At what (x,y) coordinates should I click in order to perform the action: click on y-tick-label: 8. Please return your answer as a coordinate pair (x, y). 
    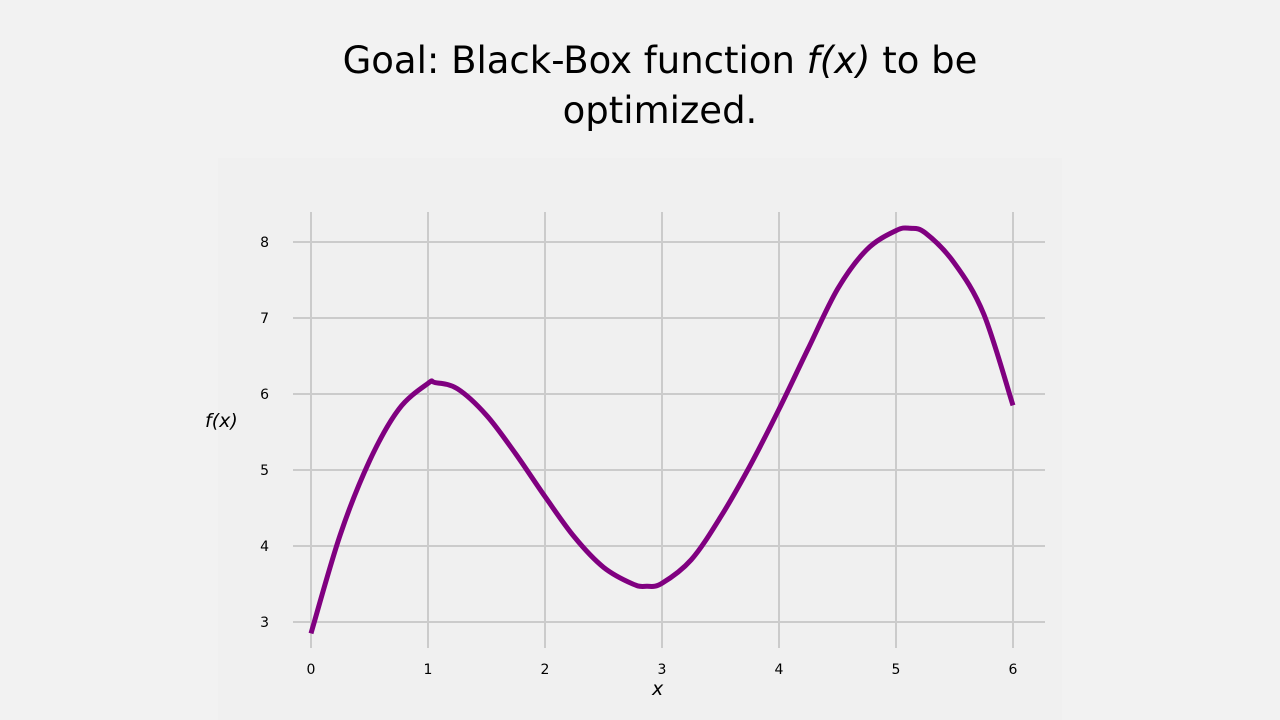
    Looking at the image, I should click on (264, 243).